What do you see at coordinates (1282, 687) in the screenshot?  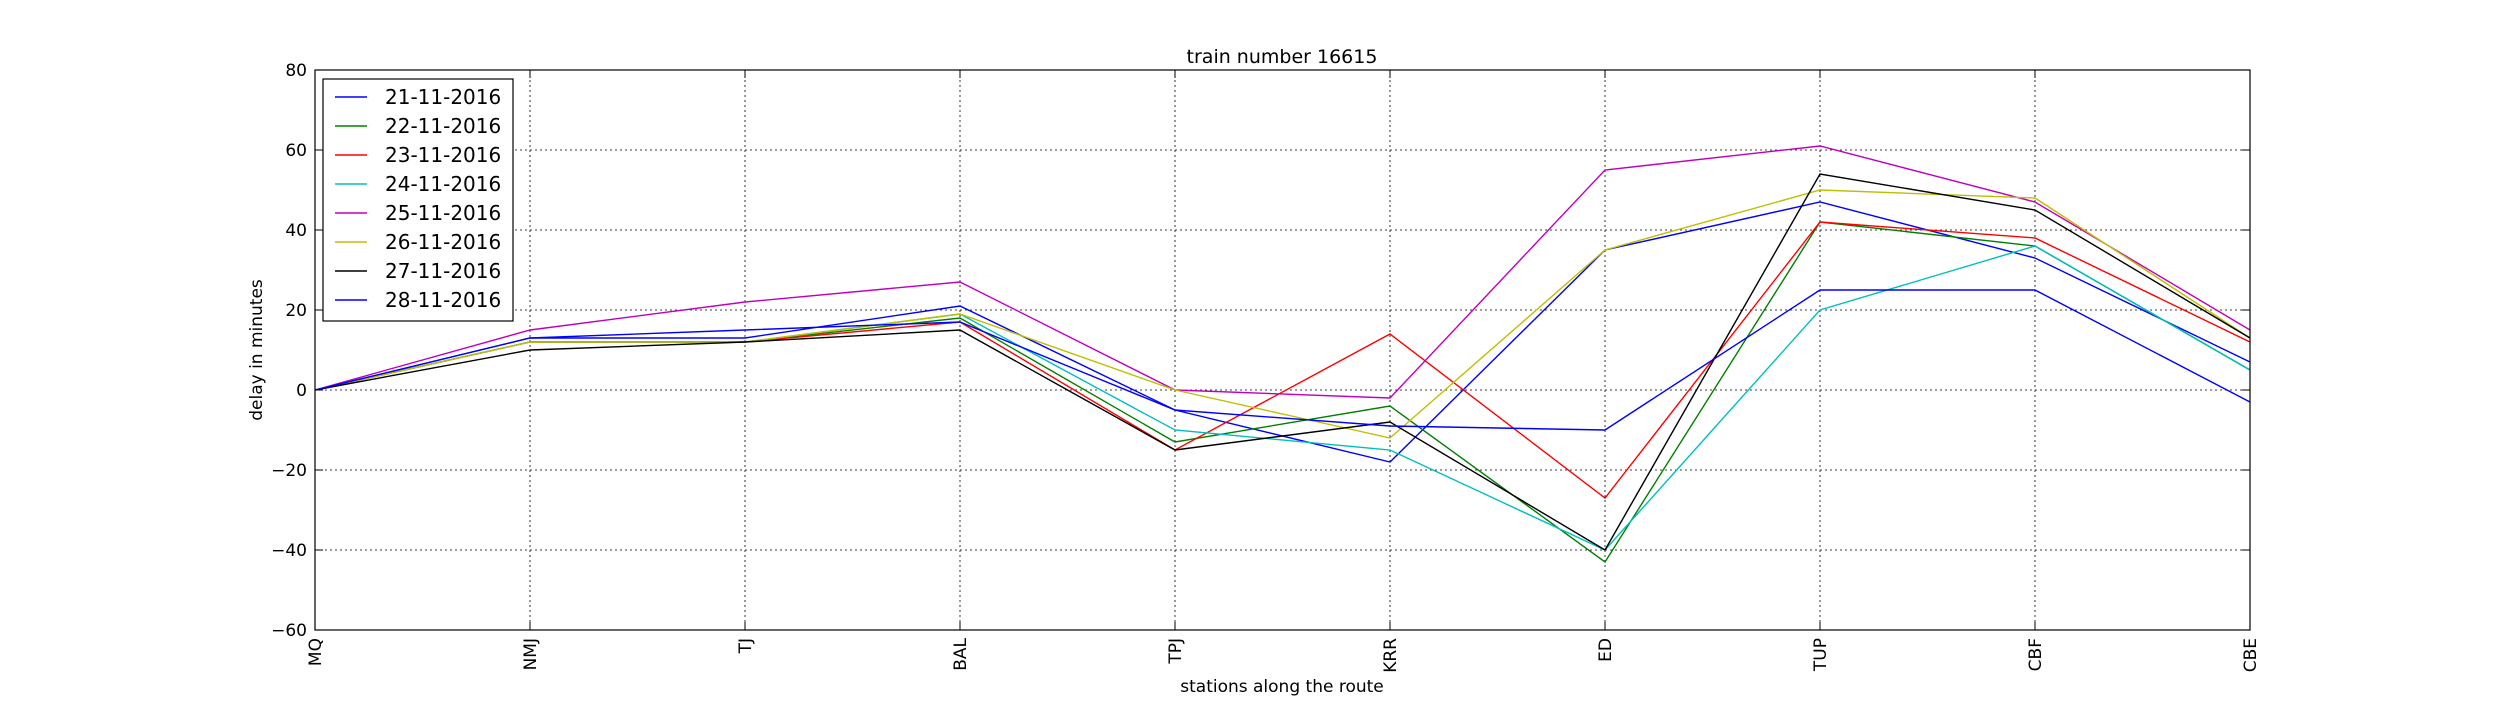 I see `x-axis-label: stations along the route` at bounding box center [1282, 687].